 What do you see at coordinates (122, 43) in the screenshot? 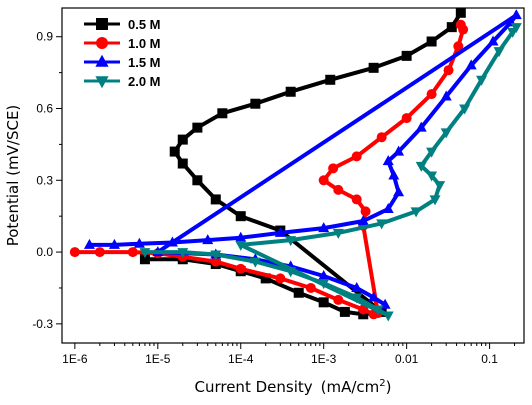
I see `legend-item: 1.0 M` at bounding box center [122, 43].